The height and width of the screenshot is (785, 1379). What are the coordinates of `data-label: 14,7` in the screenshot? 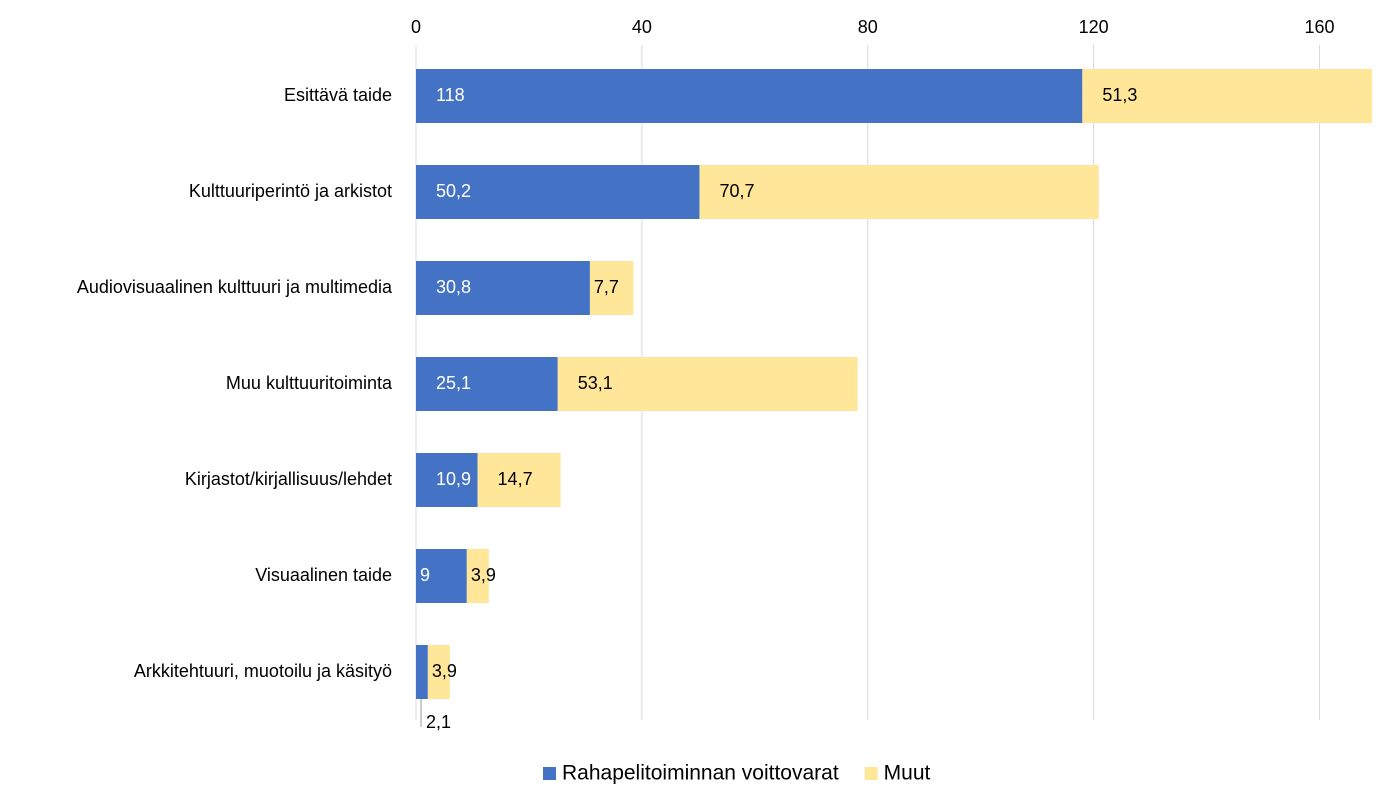 It's located at (515, 479).